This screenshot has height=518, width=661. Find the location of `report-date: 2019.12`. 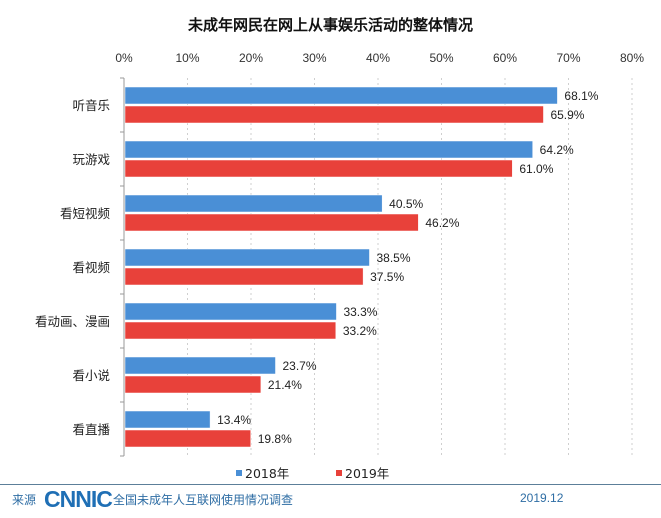

report-date: 2019.12 is located at coordinates (542, 498).